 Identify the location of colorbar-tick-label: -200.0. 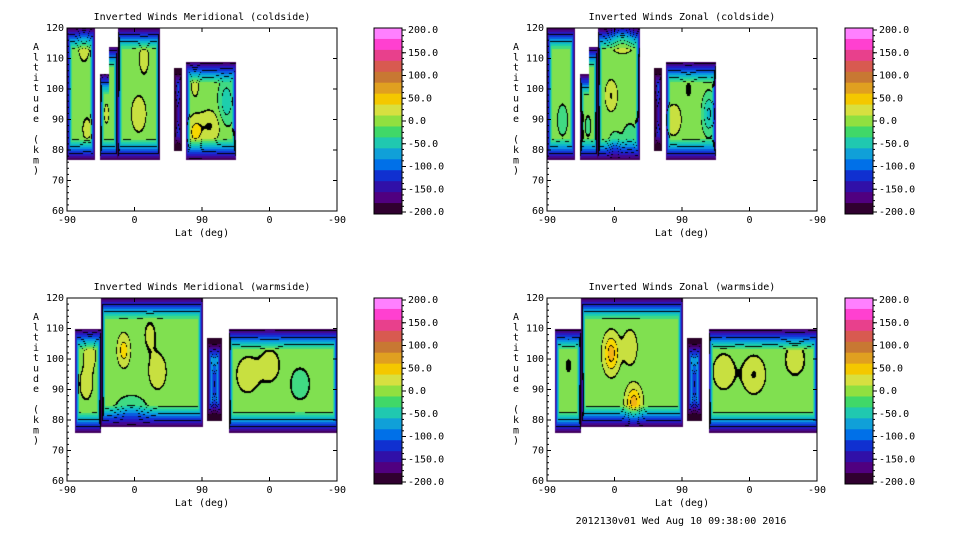
(897, 482).